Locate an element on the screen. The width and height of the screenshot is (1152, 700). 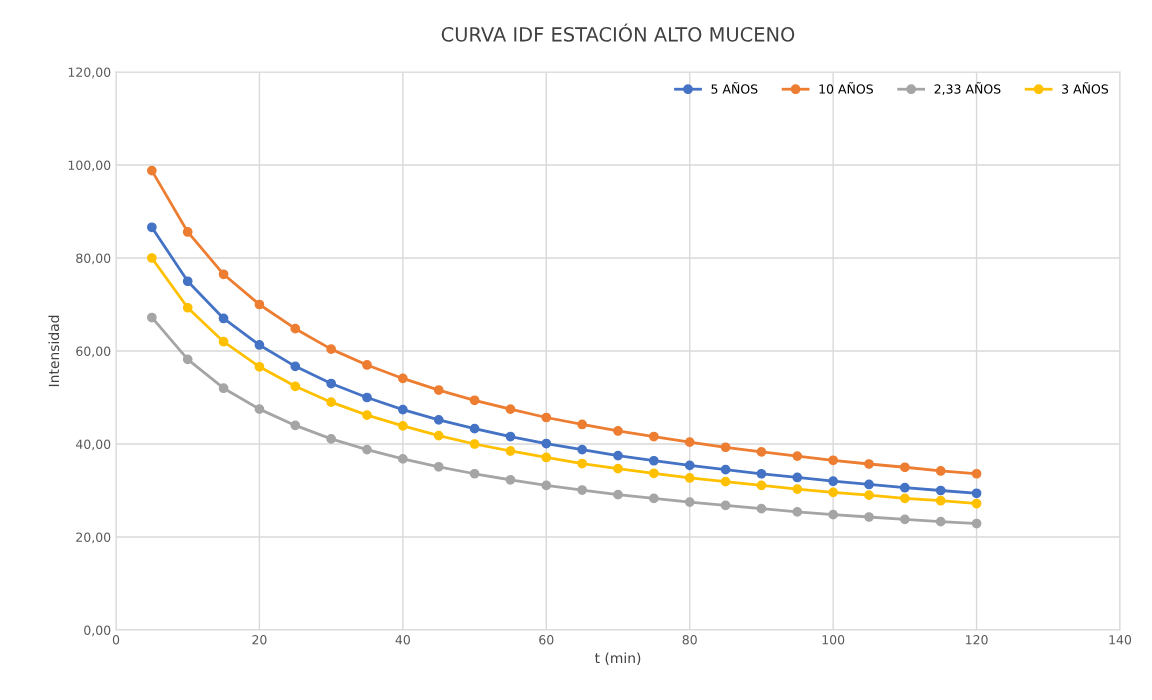
y-tick-label: 20,00 is located at coordinates (93, 538).